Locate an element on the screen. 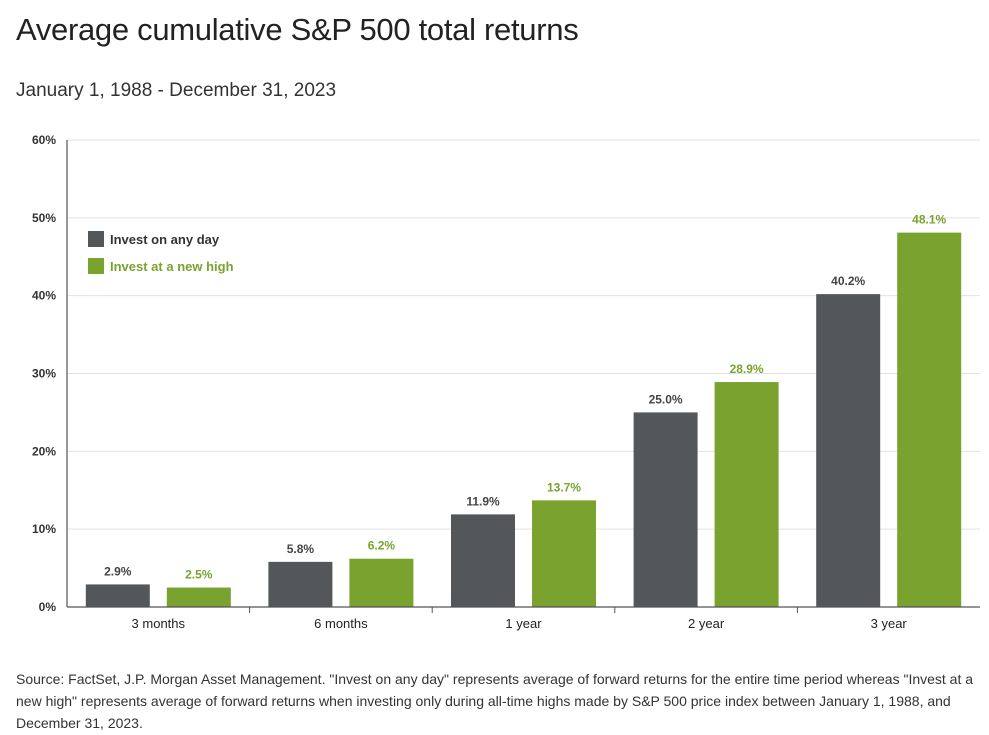  y-tick-label: 20% is located at coordinates (44, 451).